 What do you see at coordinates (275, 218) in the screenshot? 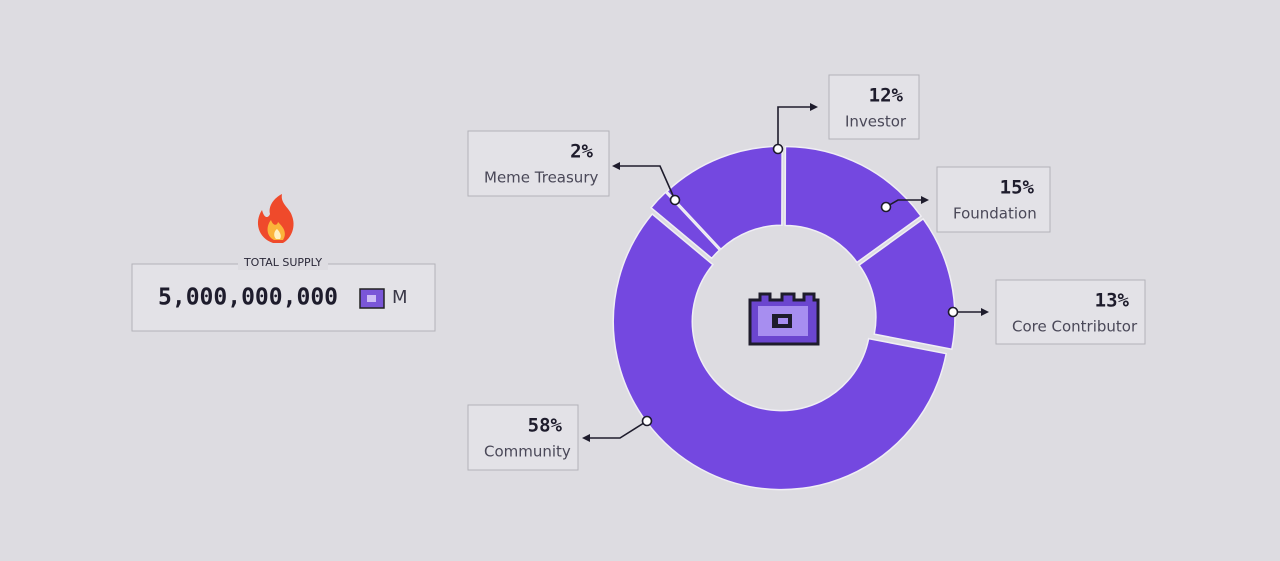
I see `flame-icon` at bounding box center [275, 218].